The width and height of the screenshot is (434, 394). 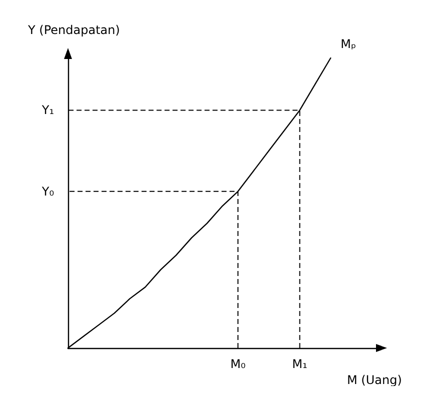 I want to click on x-tick-label: M₁, so click(x=300, y=364).